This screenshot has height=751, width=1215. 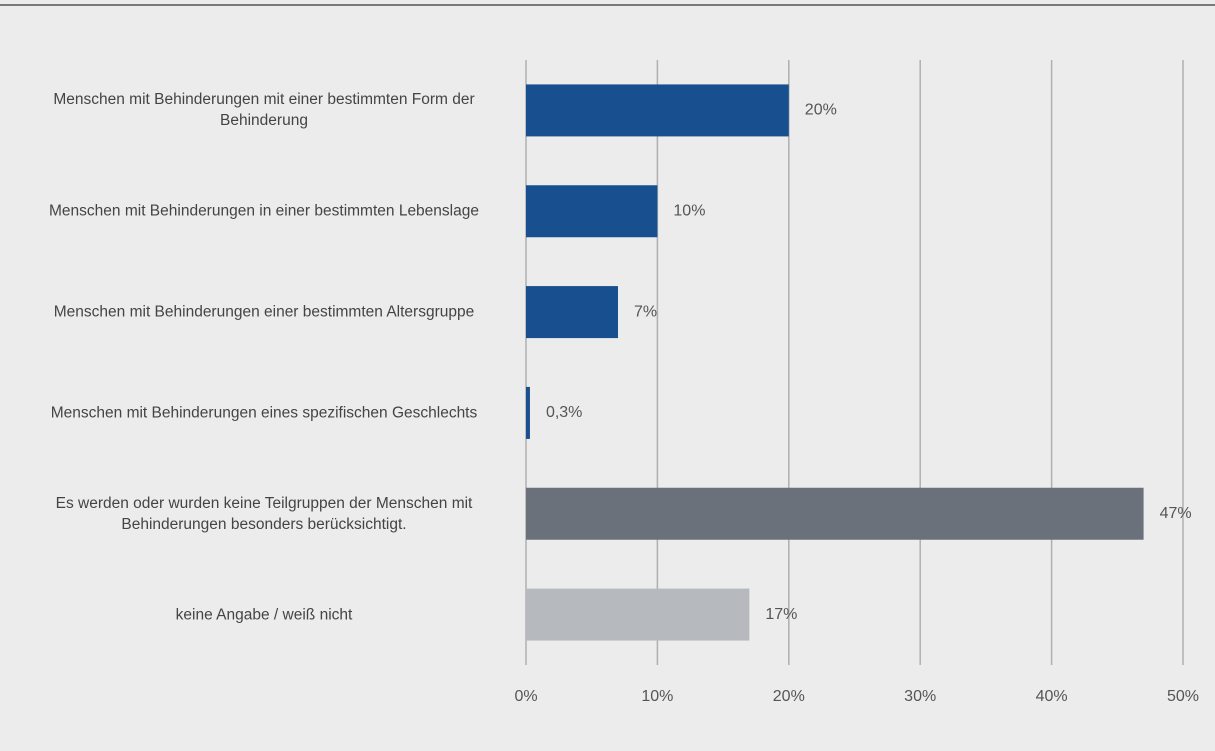 What do you see at coordinates (1183, 696) in the screenshot?
I see `x-tick-label: 50%` at bounding box center [1183, 696].